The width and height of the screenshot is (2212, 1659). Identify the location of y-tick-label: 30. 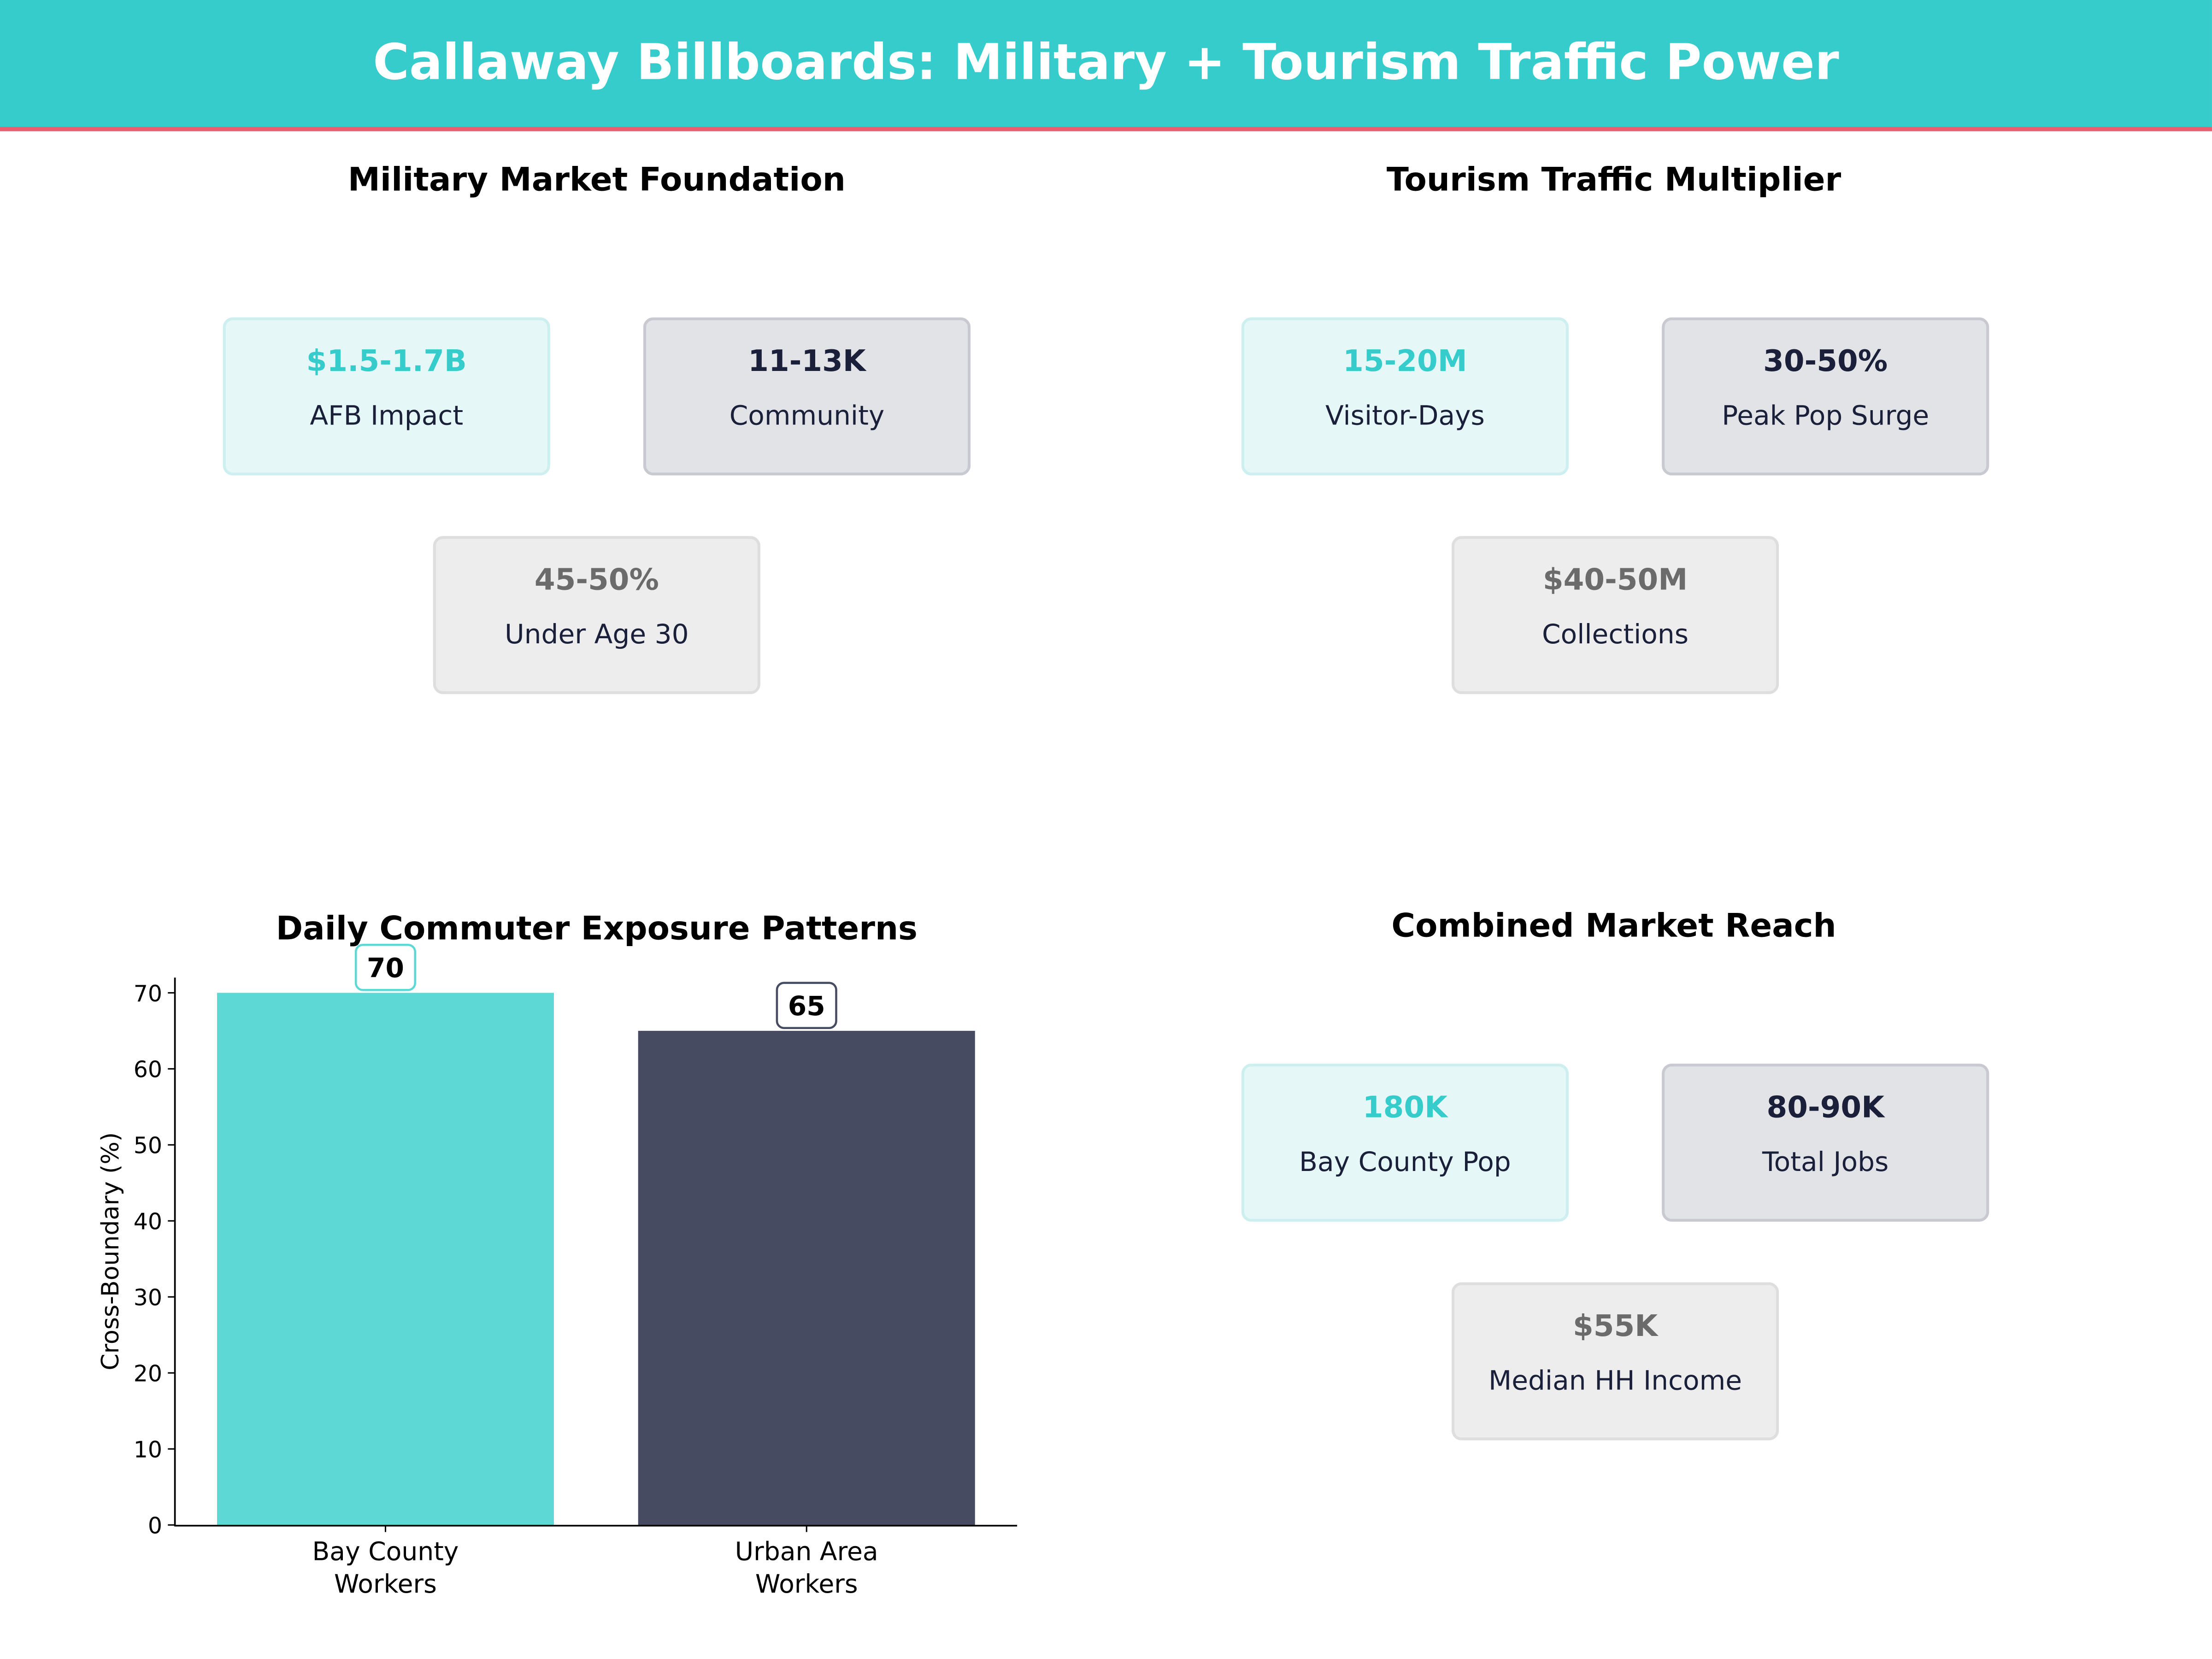
(148, 1298).